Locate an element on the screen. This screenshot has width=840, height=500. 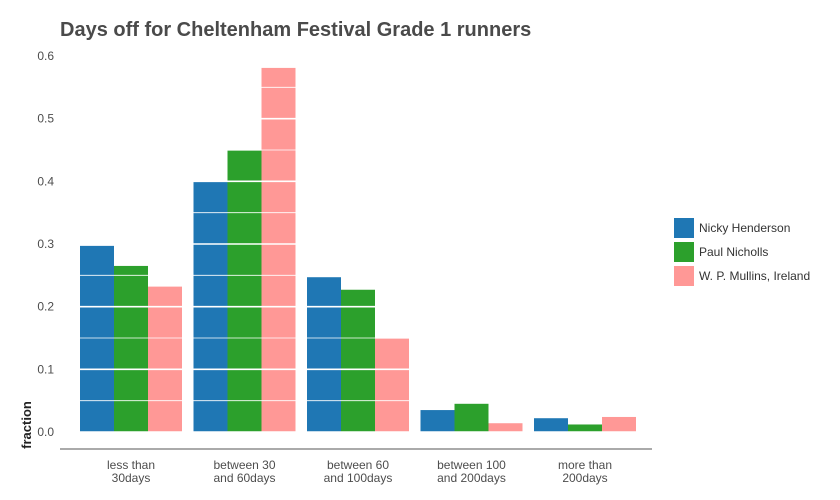
x-tick-label: less than 30days is located at coordinates (131, 471).